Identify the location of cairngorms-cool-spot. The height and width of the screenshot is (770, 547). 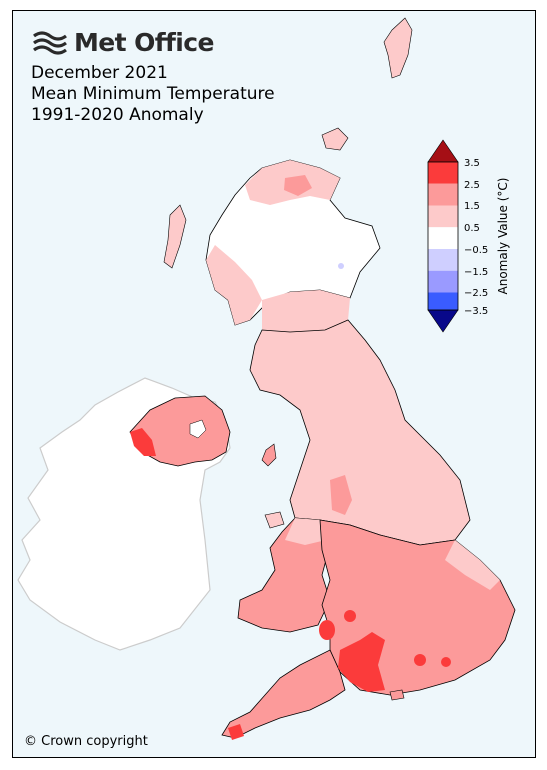
(341, 266).